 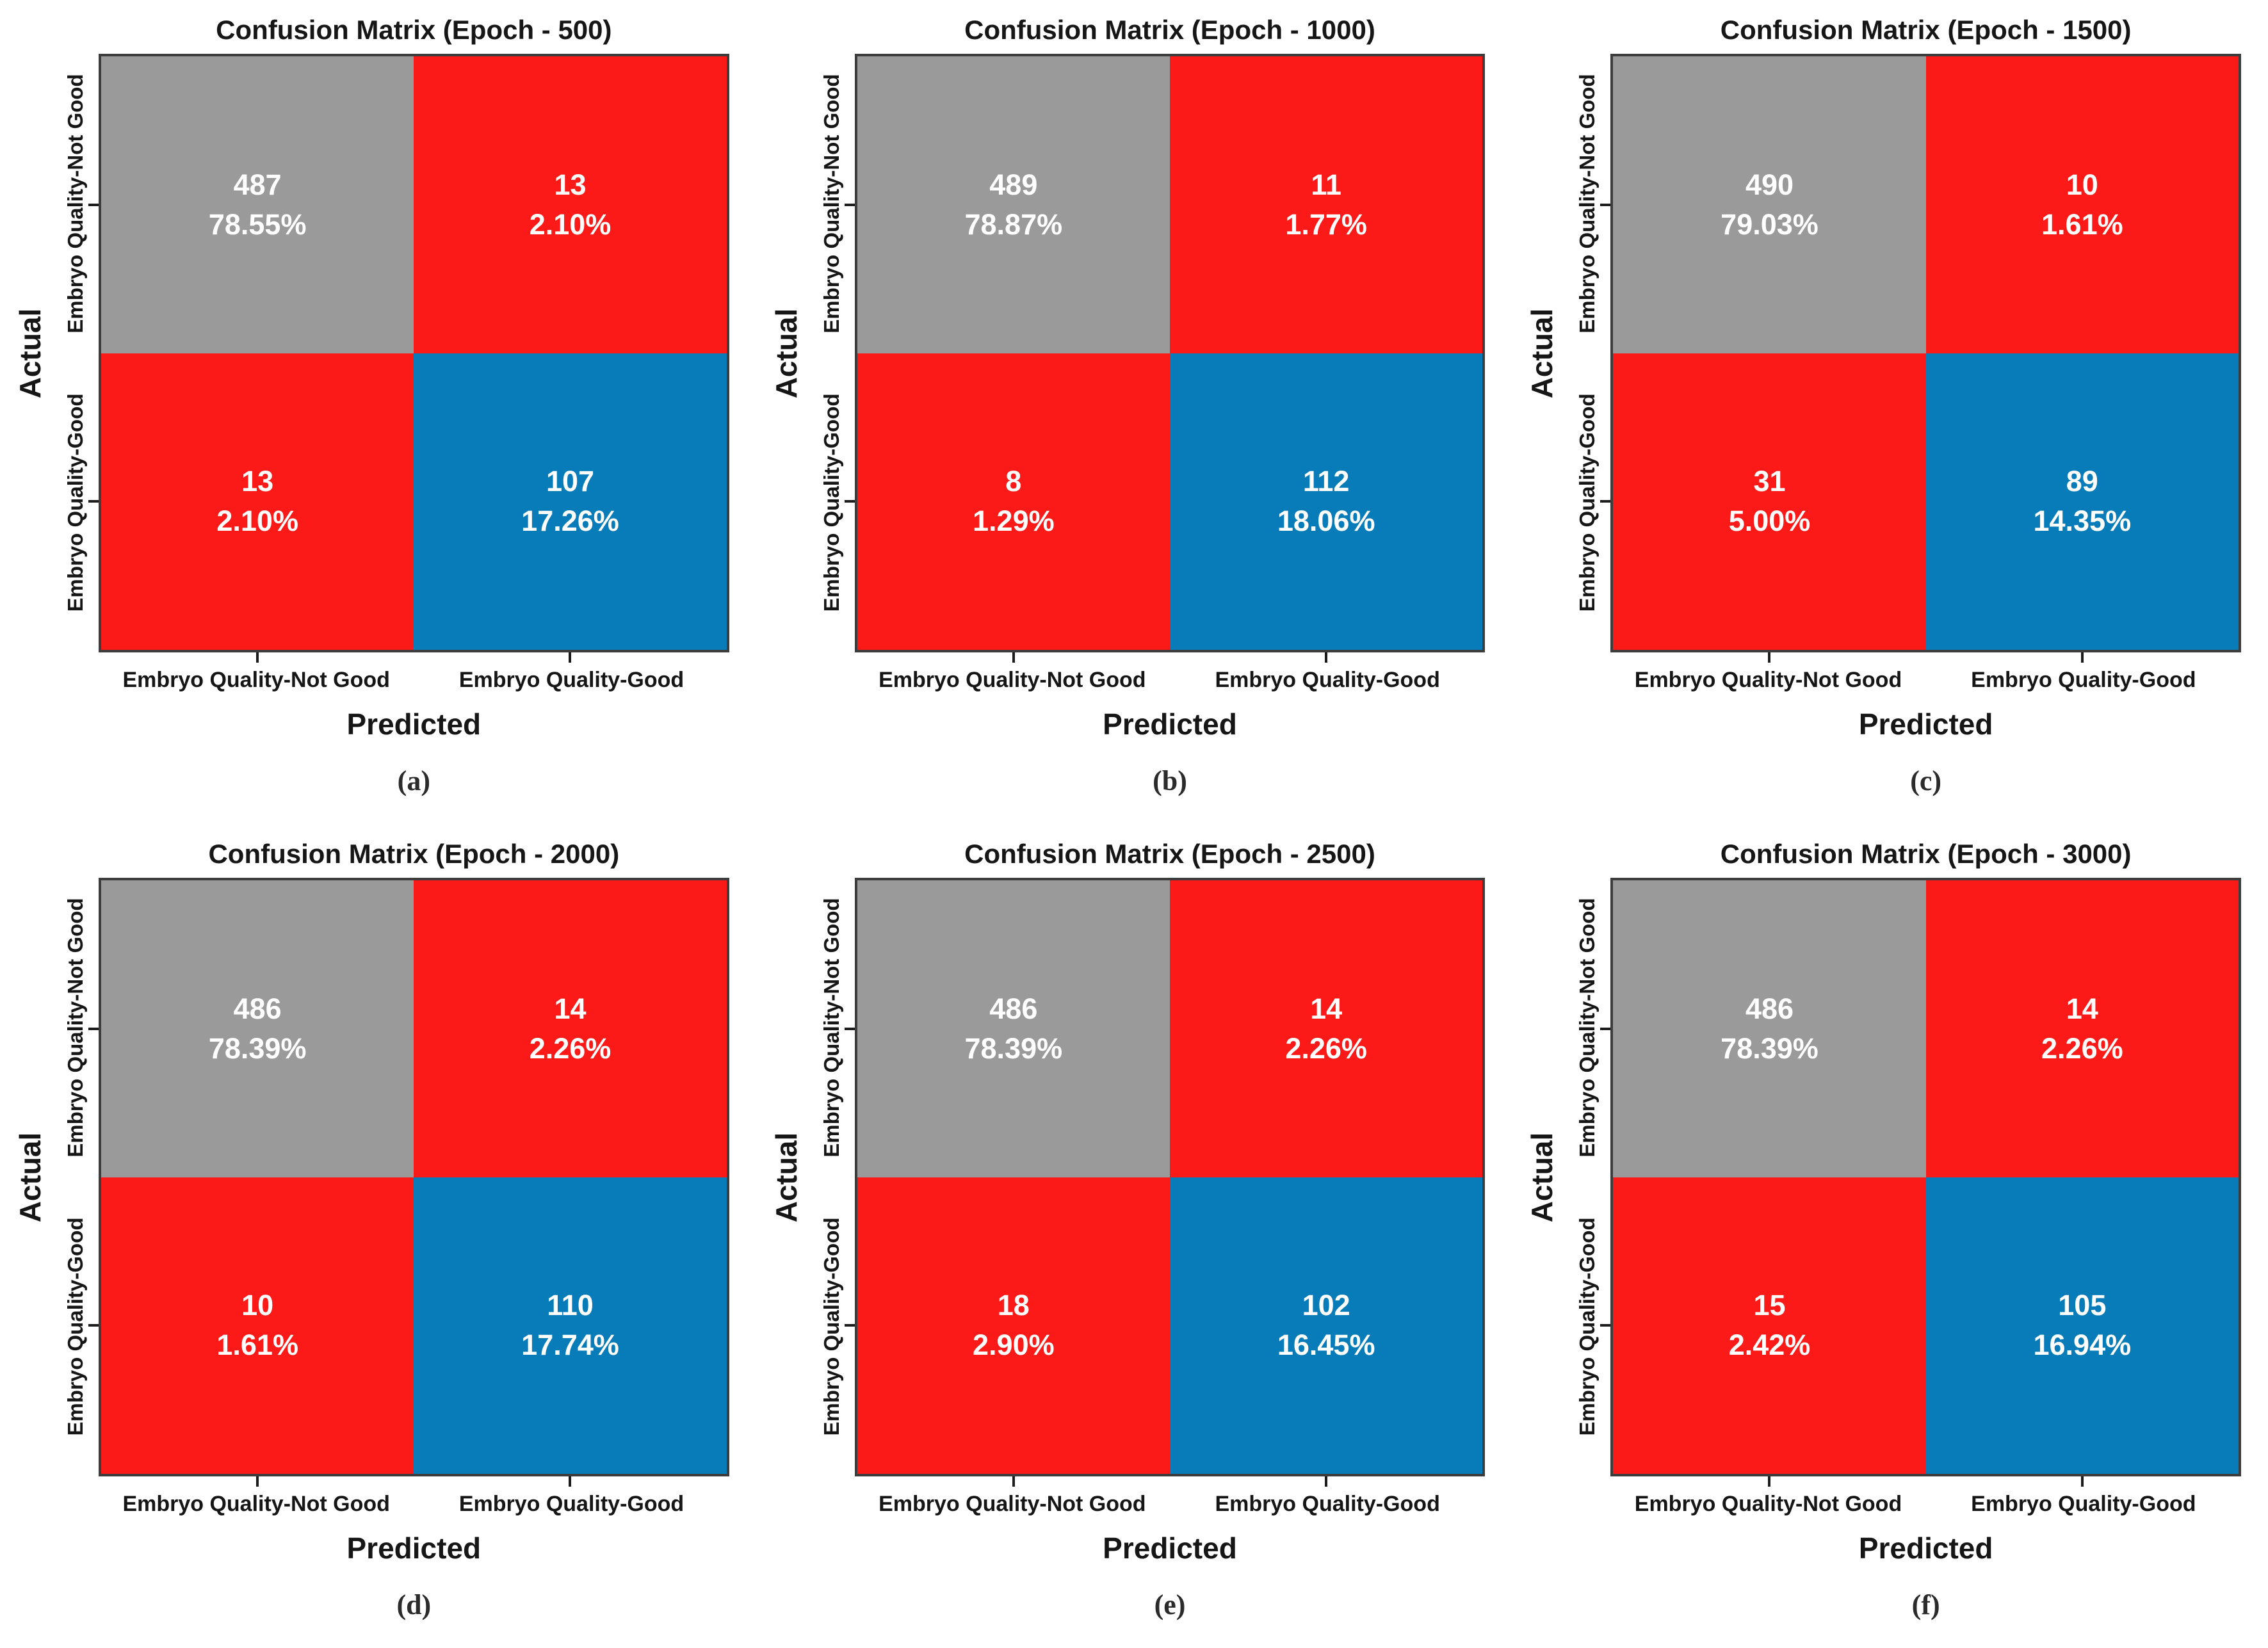 I want to click on confusion-matrix-grid: 486 78.39% 14 2.26% 15 2.42% 105 16.94%, so click(x=1920, y=1182).